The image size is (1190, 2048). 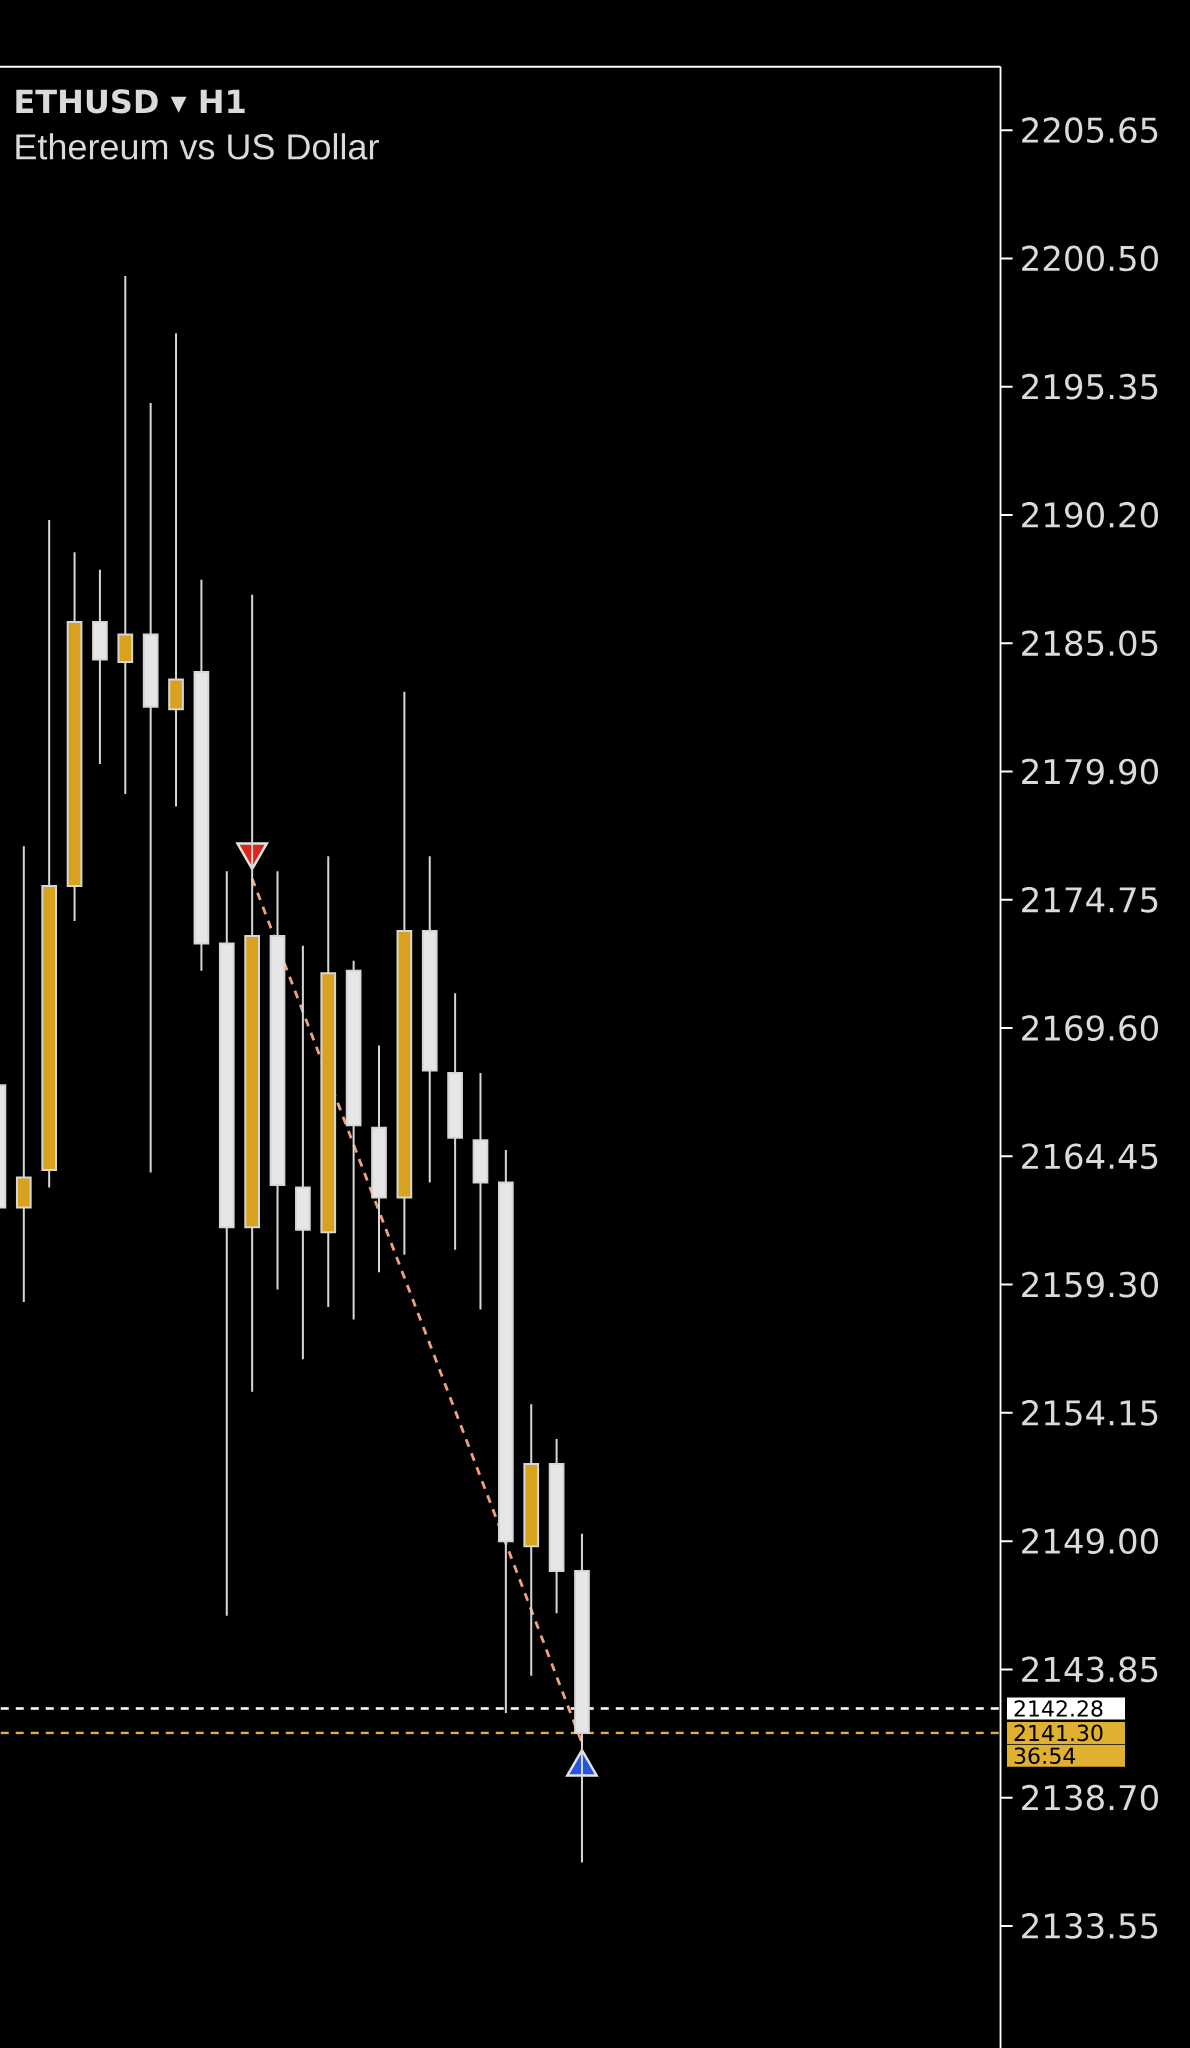 I want to click on y-tick-label: 2143.85, so click(x=1090, y=1669).